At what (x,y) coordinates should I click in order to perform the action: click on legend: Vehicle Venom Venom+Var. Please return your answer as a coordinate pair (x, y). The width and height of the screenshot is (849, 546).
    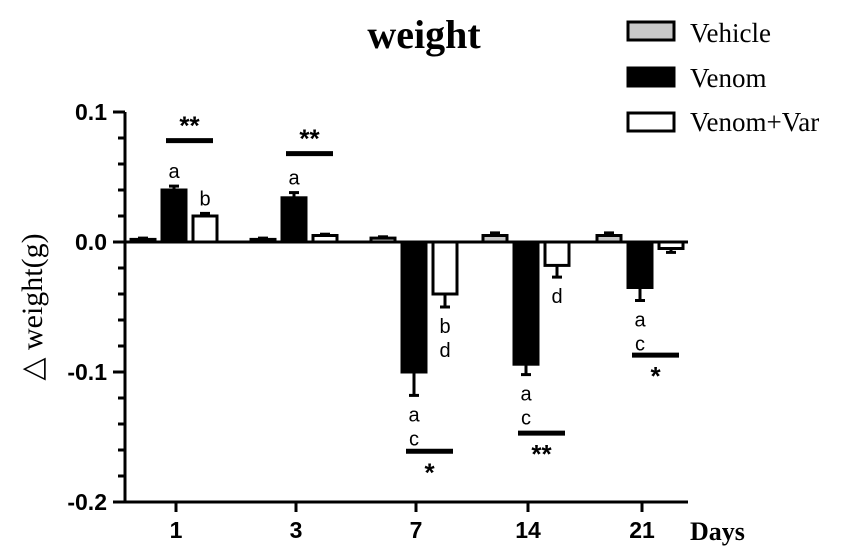
    Looking at the image, I should click on (722, 77).